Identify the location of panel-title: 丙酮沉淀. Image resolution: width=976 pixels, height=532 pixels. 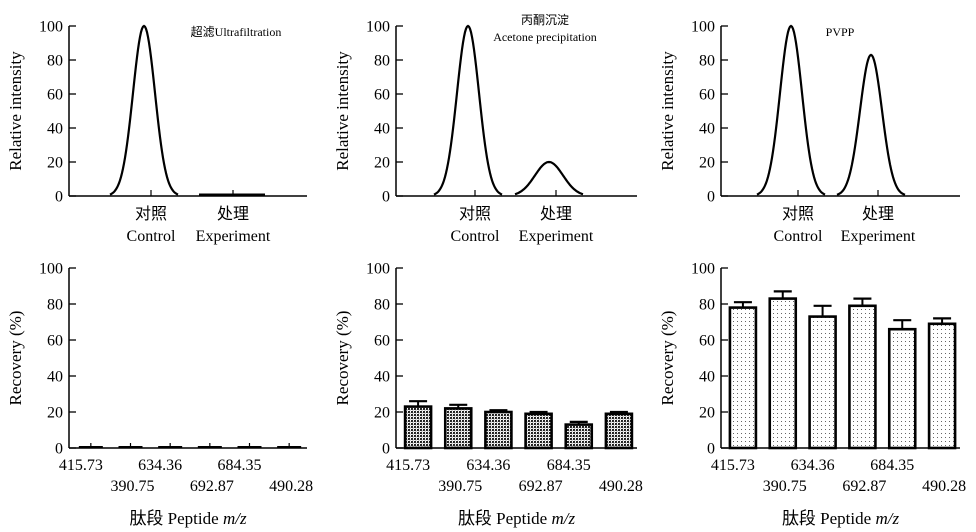
(545, 20).